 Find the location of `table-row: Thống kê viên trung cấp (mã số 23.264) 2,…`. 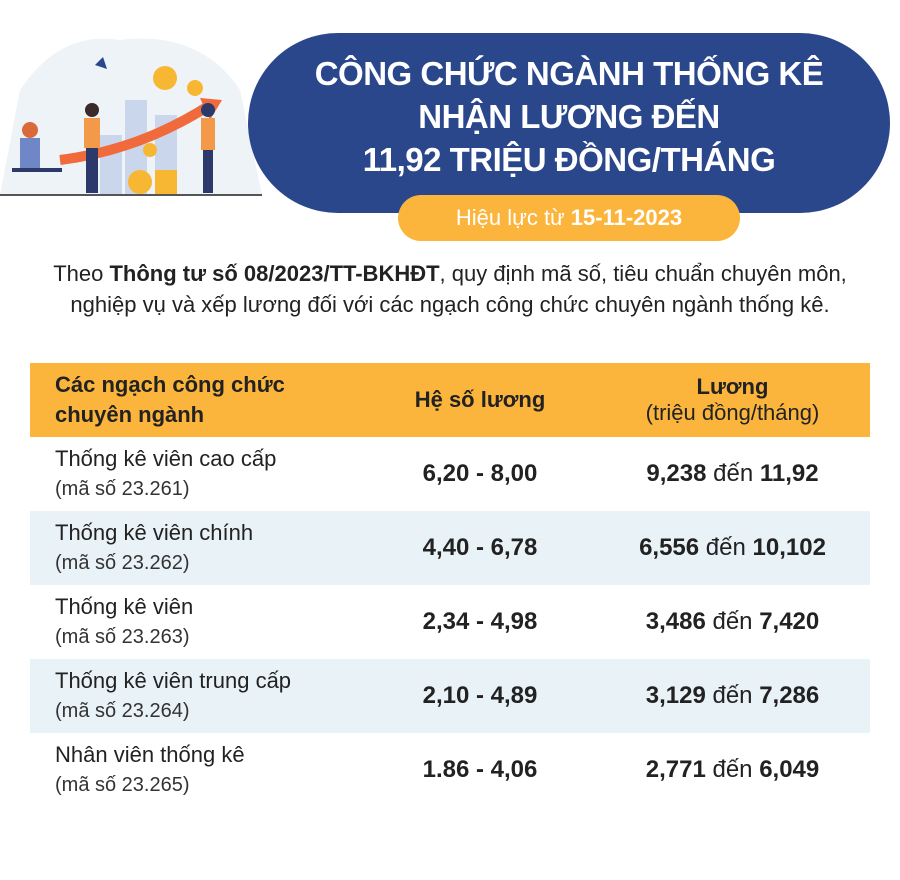

table-row: Thống kê viên trung cấp (mã số 23.264) 2,… is located at coordinates (450, 696).